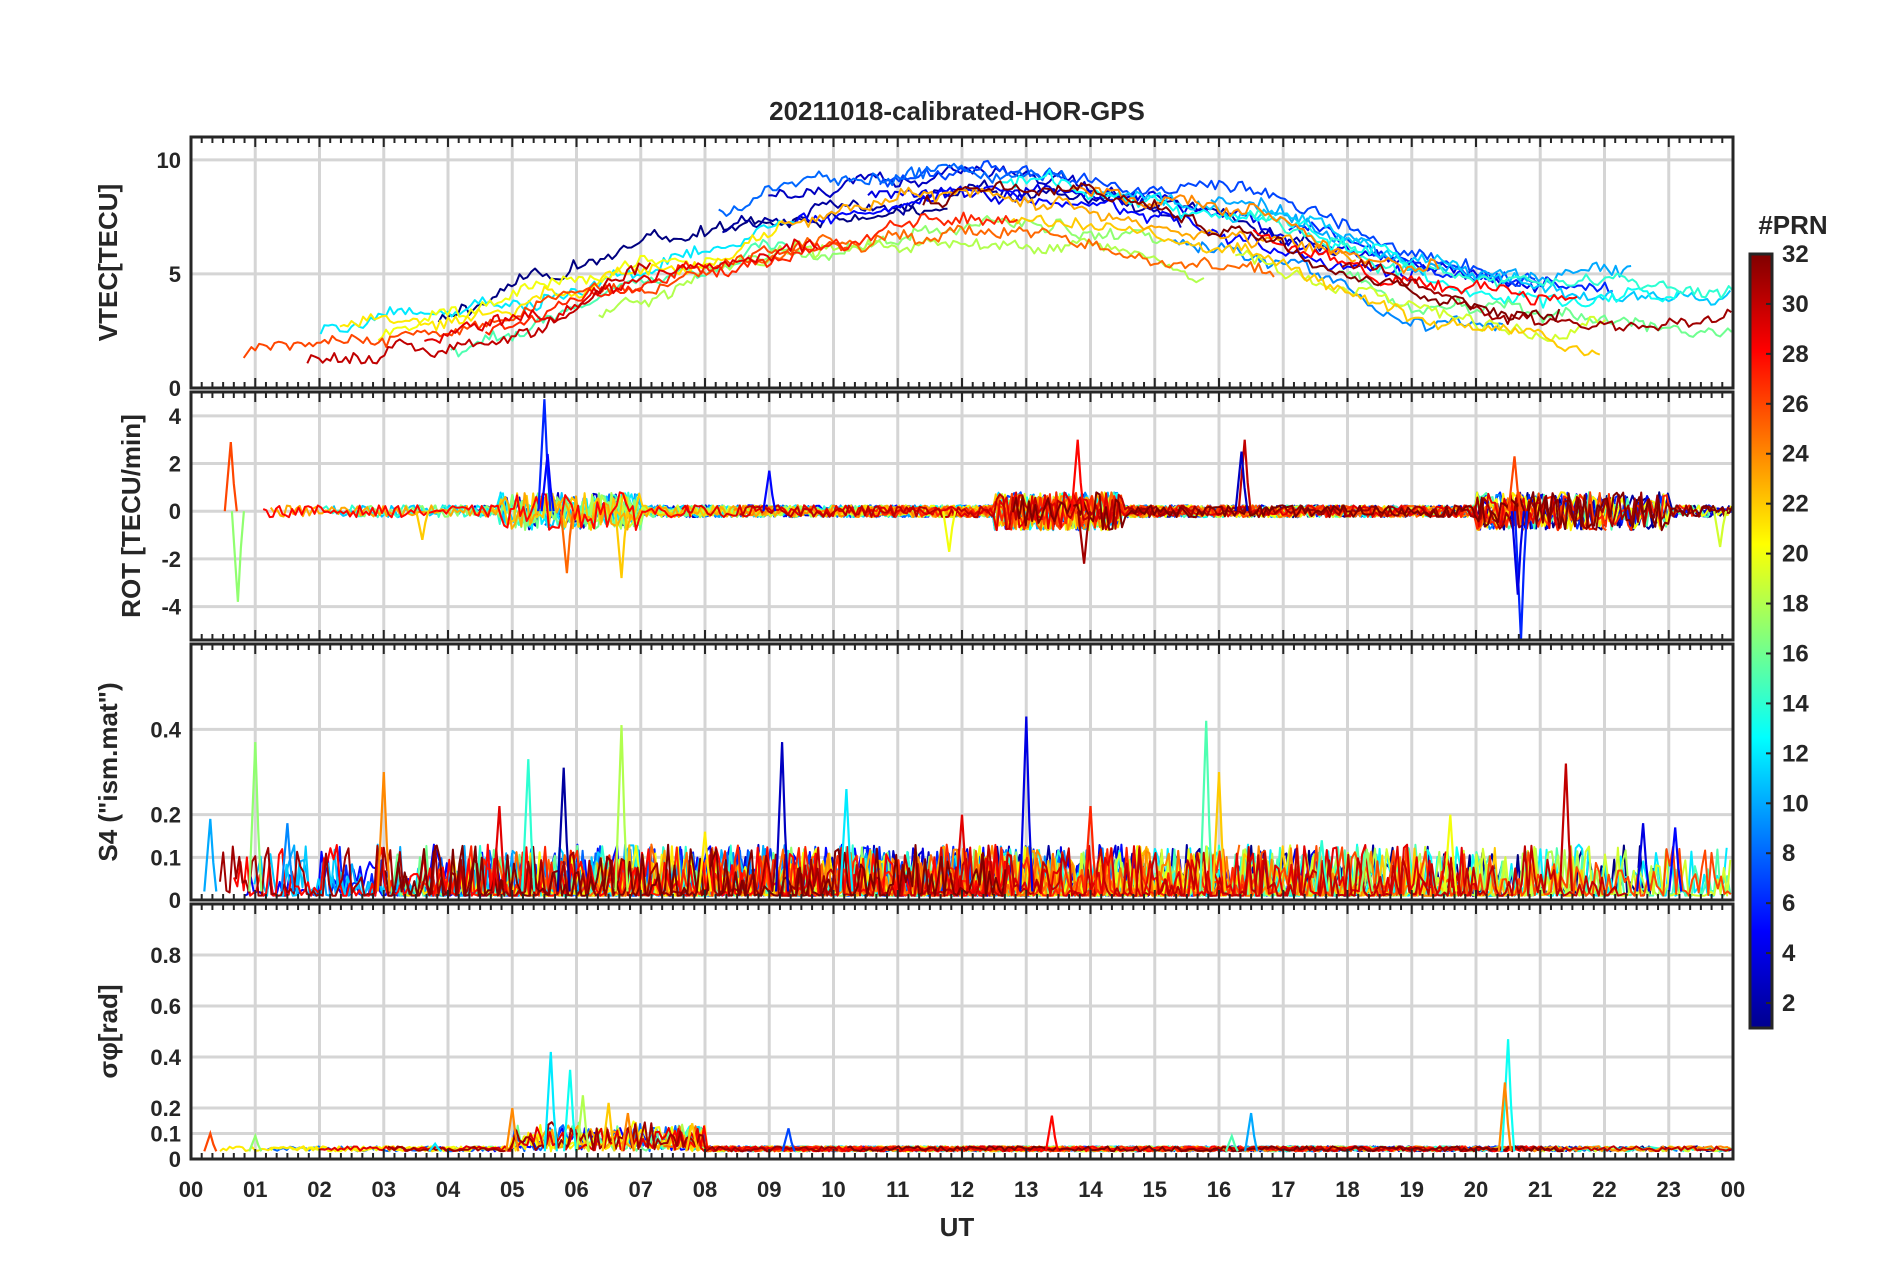 The height and width of the screenshot is (1272, 1902). I want to click on y-tick-label: 0.2, so click(165, 815).